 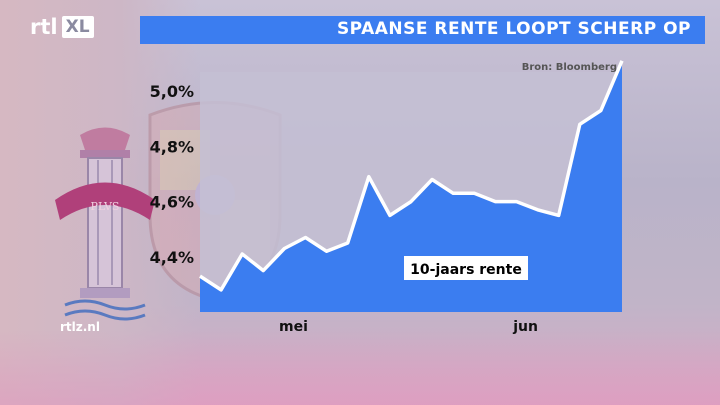 I want to click on y-tick-label: 4,6%, so click(x=172, y=202).